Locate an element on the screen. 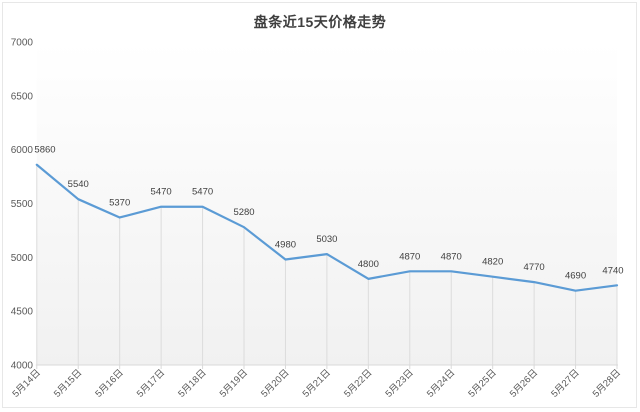 Image resolution: width=640 pixels, height=412 pixels. data-point-label: 4800 is located at coordinates (368, 264).